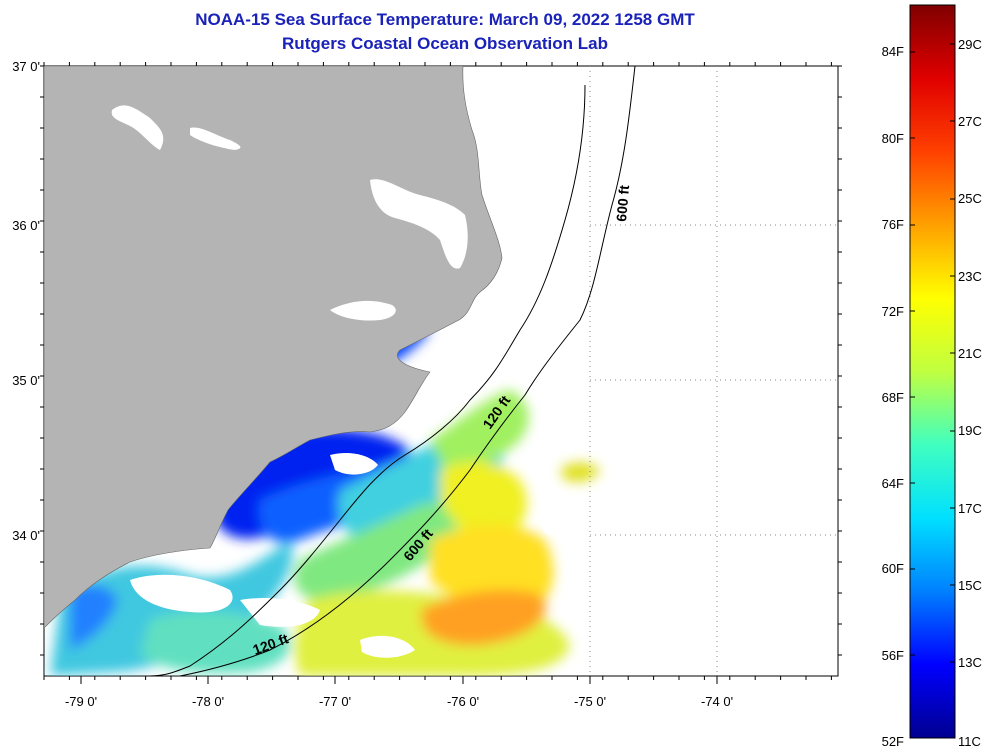 The width and height of the screenshot is (992, 754). What do you see at coordinates (26, 66) in the screenshot?
I see `lat-label-37: 37 0'` at bounding box center [26, 66].